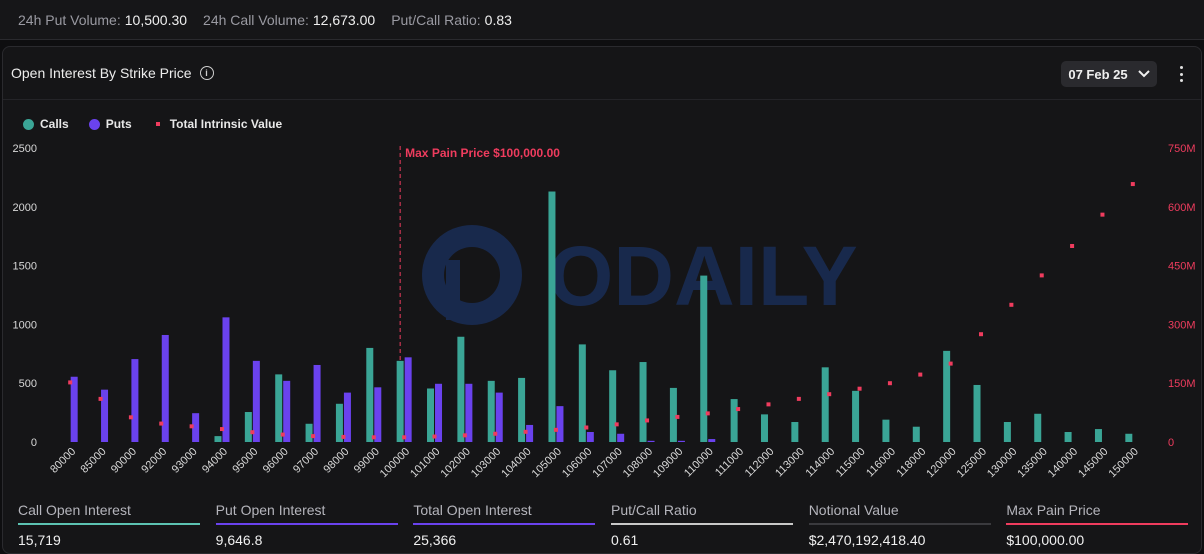 The image size is (1204, 554). I want to click on x-tick-label: 94000, so click(215, 461).